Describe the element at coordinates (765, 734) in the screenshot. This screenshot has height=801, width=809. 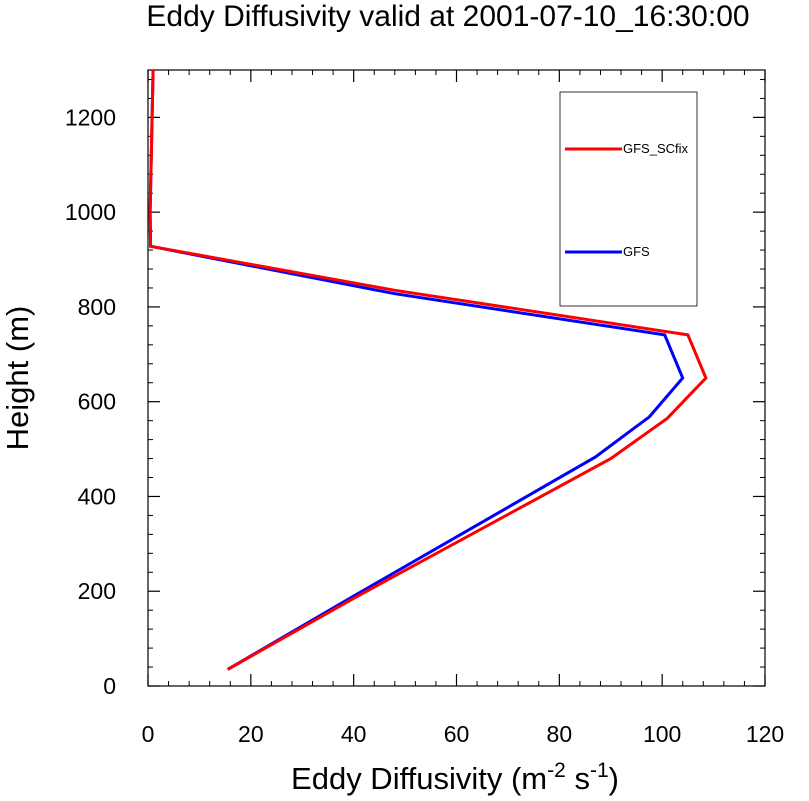
I see `x-tick-label: 120` at that location.